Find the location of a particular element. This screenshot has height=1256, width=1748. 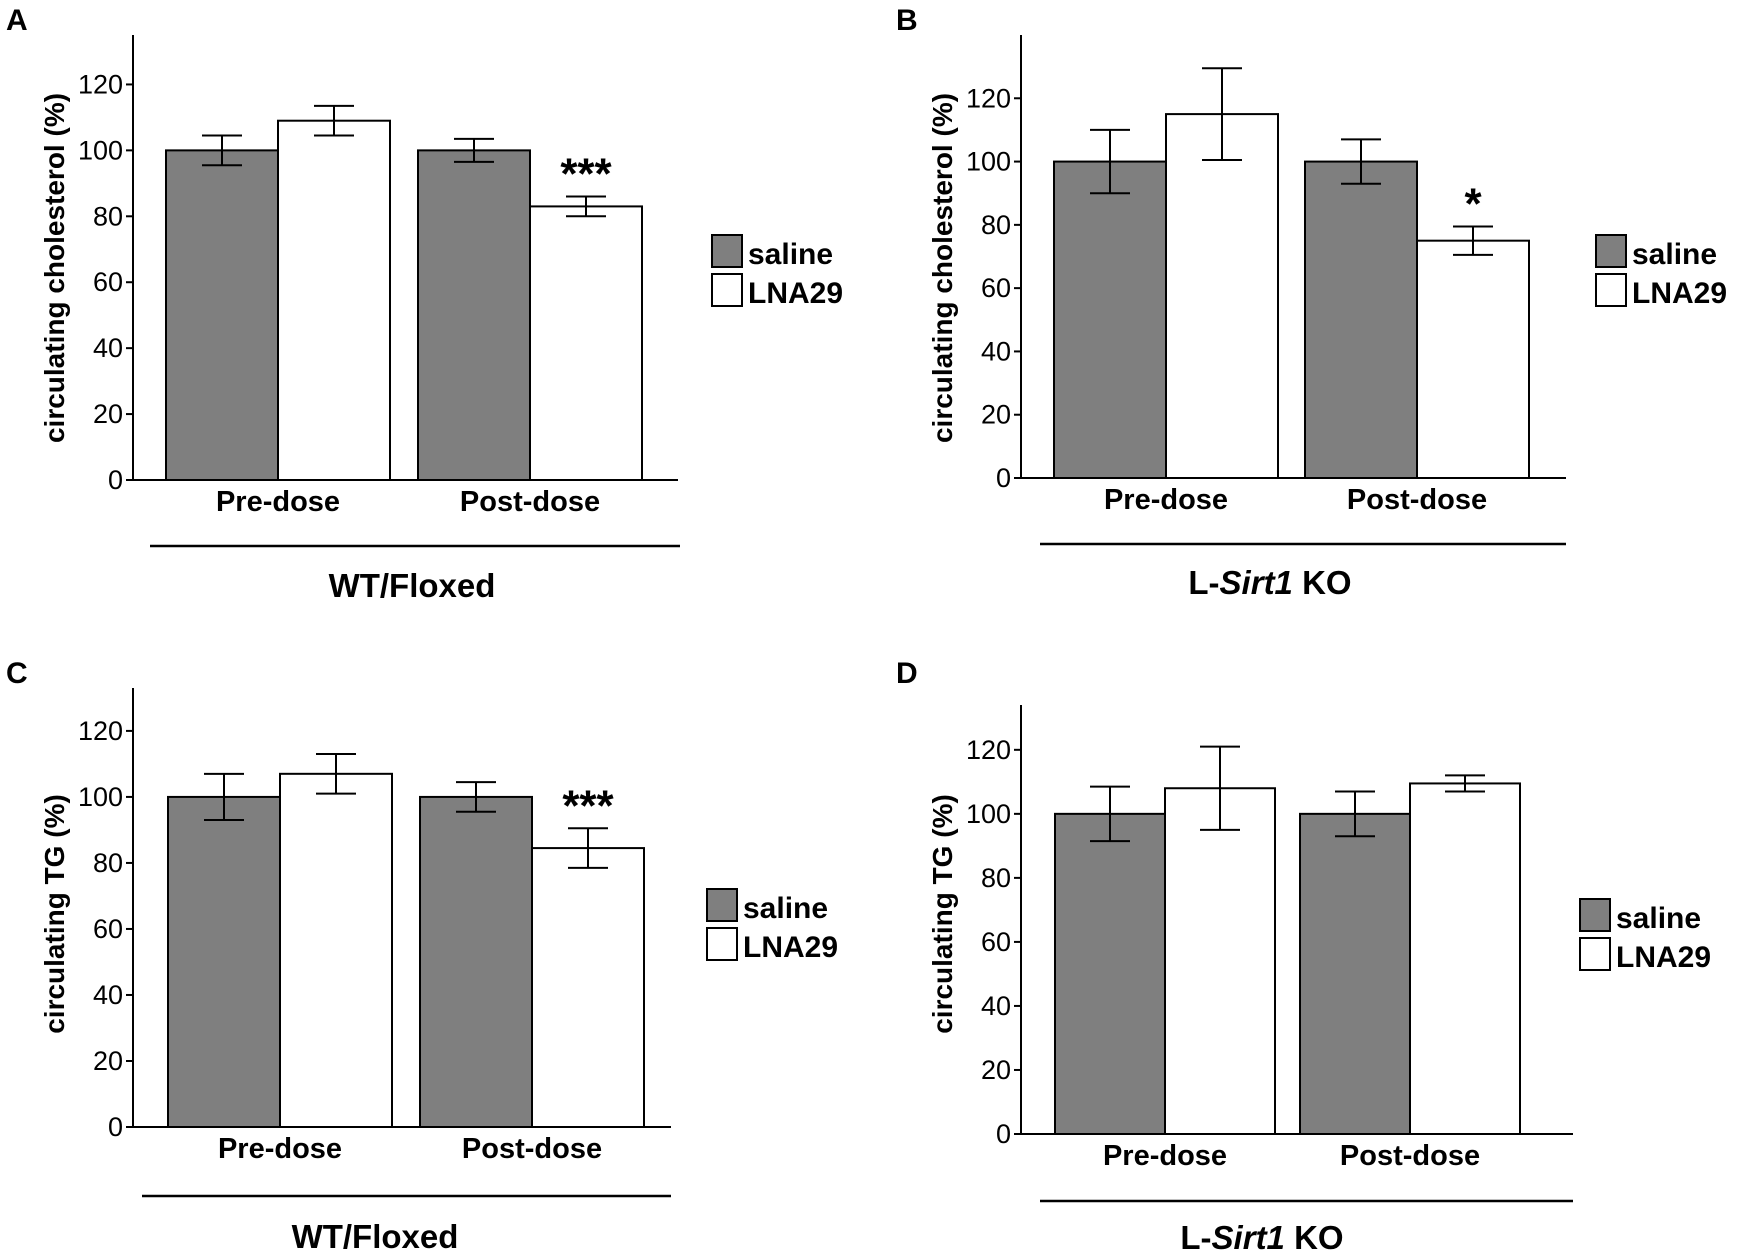

panel-letter: B is located at coordinates (907, 20).